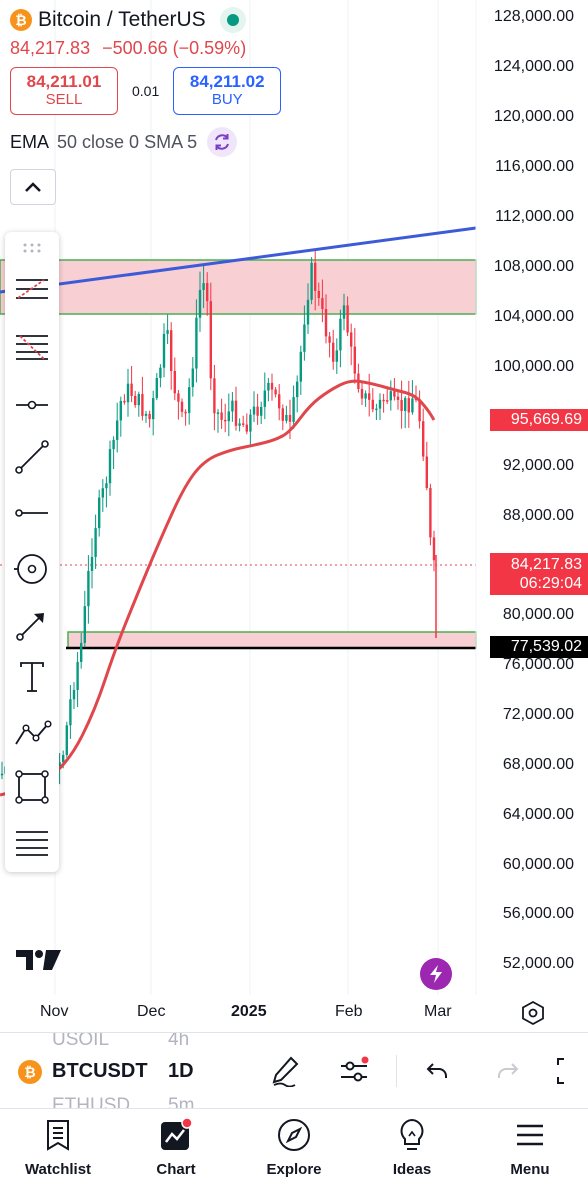 The image size is (588, 1200). I want to click on rectangle-icon, so click(32, 787).